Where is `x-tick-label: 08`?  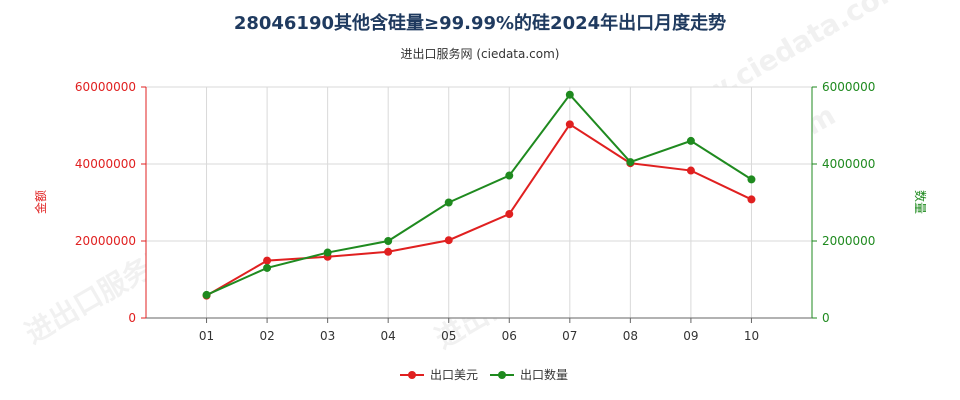 x-tick-label: 08 is located at coordinates (630, 336).